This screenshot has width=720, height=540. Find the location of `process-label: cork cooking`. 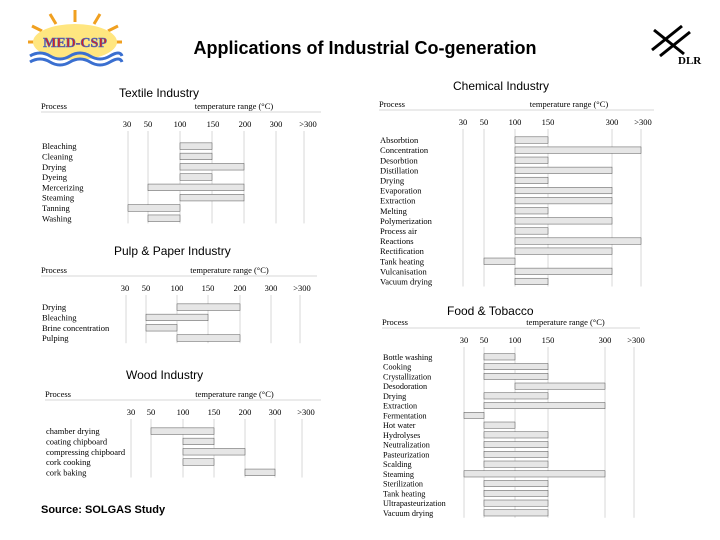

process-label: cork cooking is located at coordinates (68, 462).